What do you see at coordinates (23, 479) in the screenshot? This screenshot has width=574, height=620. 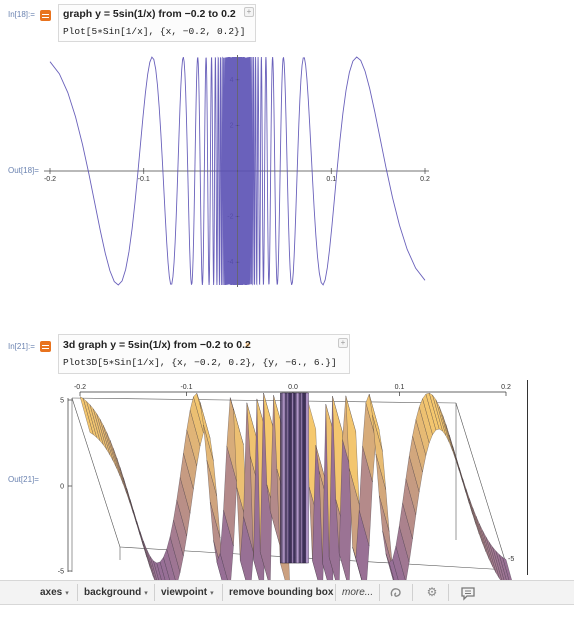 I see `output-label-21: Out[21]=` at bounding box center [23, 479].